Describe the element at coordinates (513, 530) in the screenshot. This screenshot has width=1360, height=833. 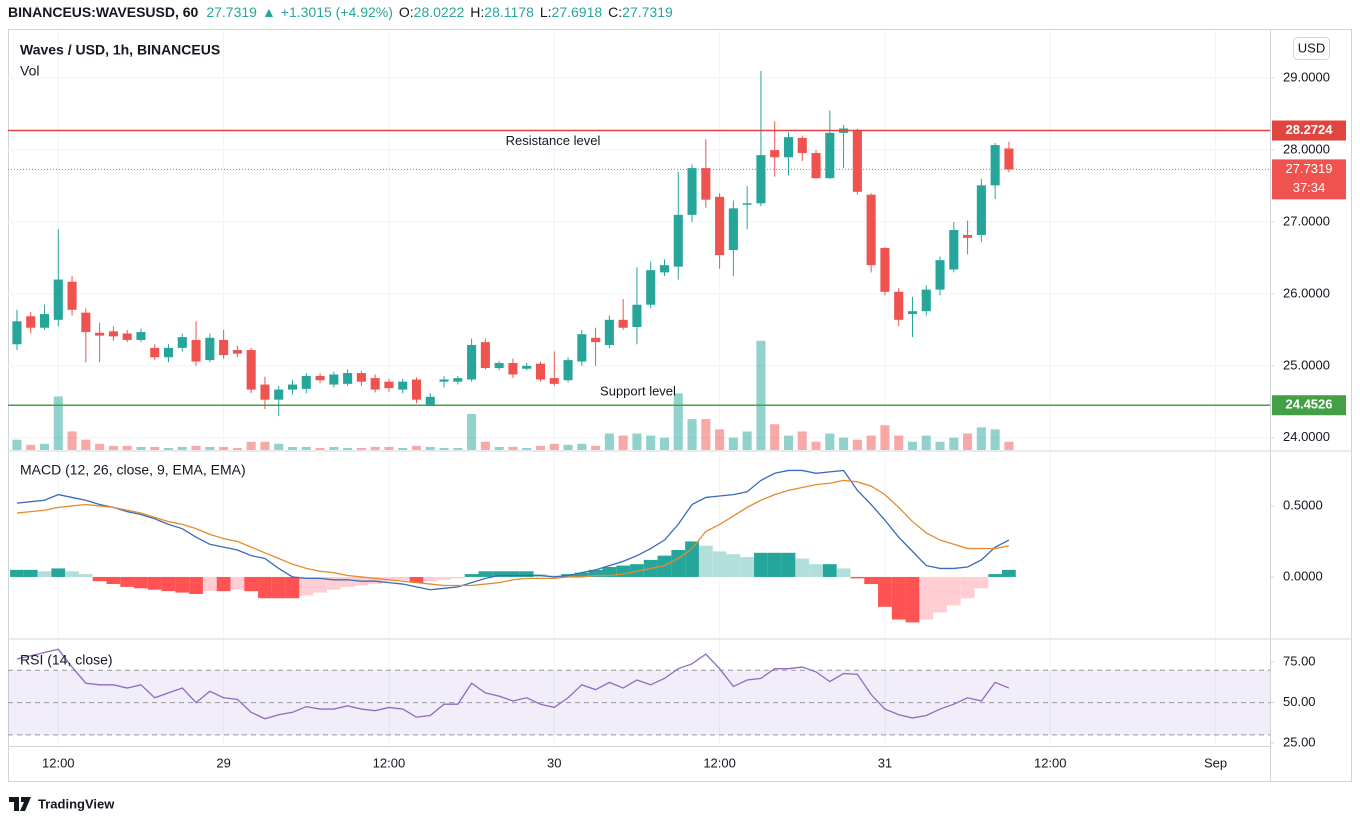
I see `macd-line` at that location.